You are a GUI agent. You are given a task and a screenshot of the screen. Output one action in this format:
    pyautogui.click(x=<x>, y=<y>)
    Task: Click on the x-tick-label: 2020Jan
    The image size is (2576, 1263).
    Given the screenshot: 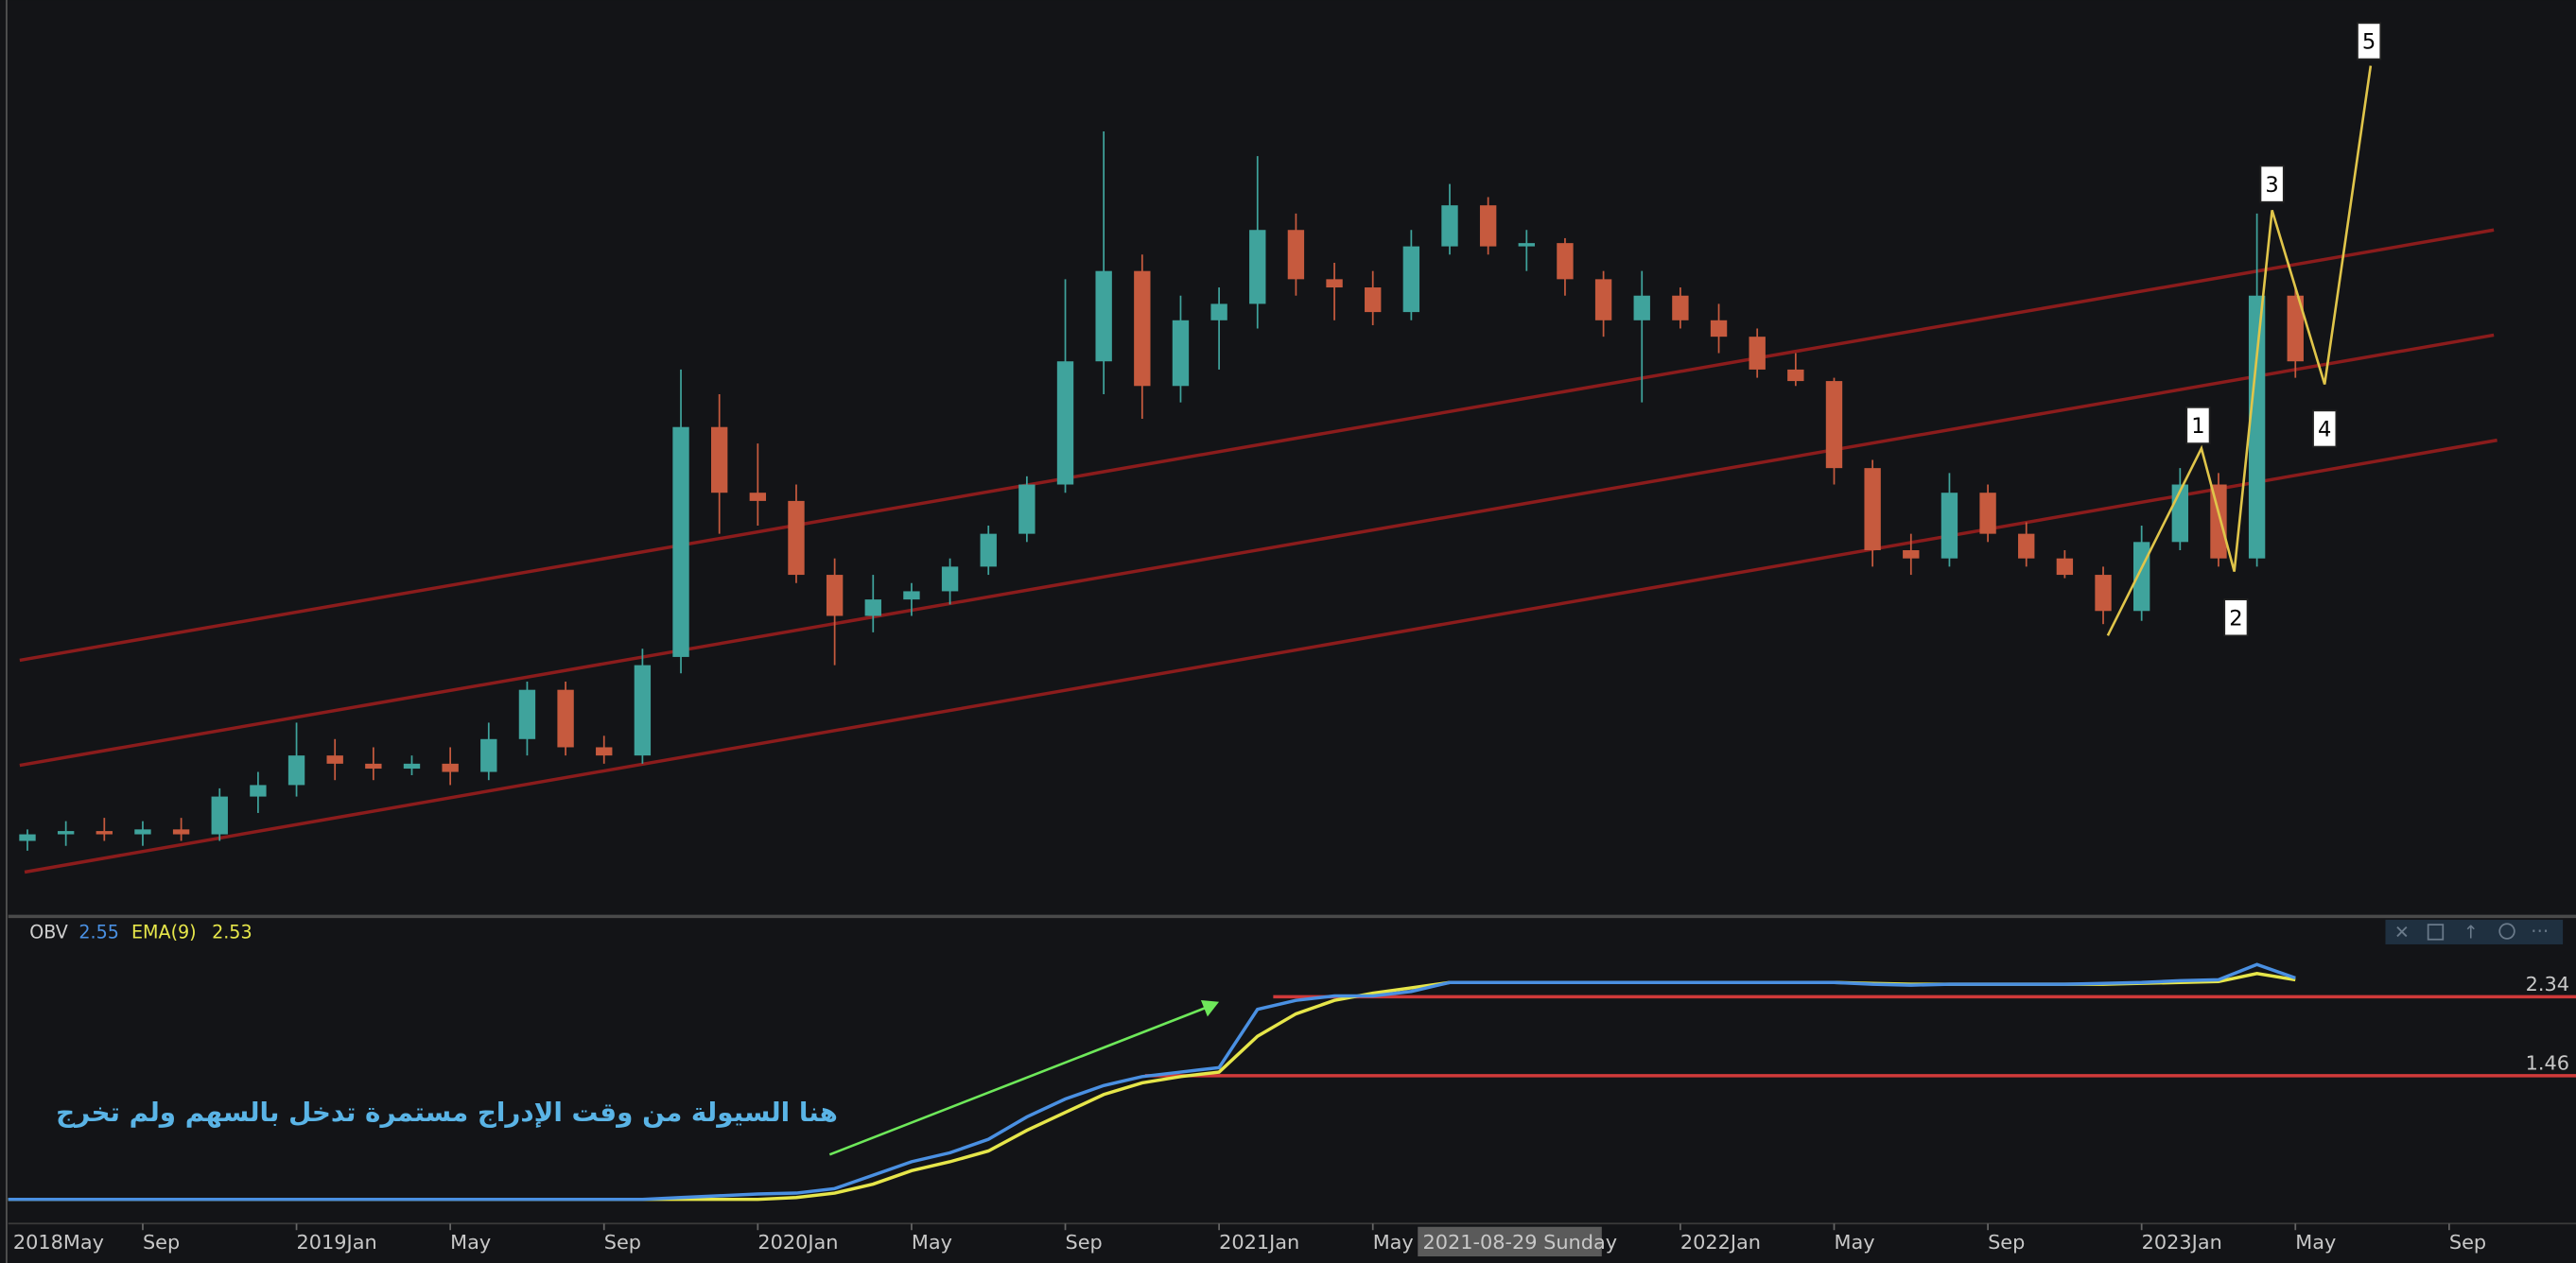 What is the action you would take?
    pyautogui.click(x=797, y=1242)
    